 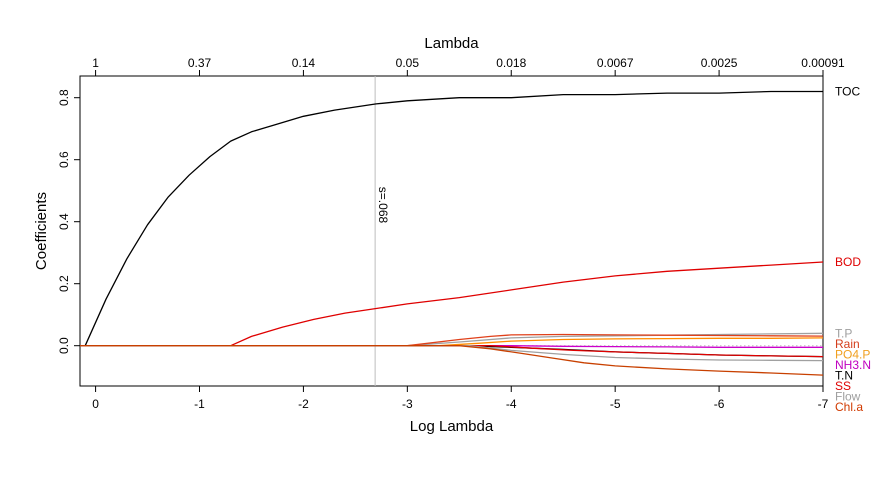 What do you see at coordinates (452, 426) in the screenshot?
I see `x-axis-title: Log Lambda` at bounding box center [452, 426].